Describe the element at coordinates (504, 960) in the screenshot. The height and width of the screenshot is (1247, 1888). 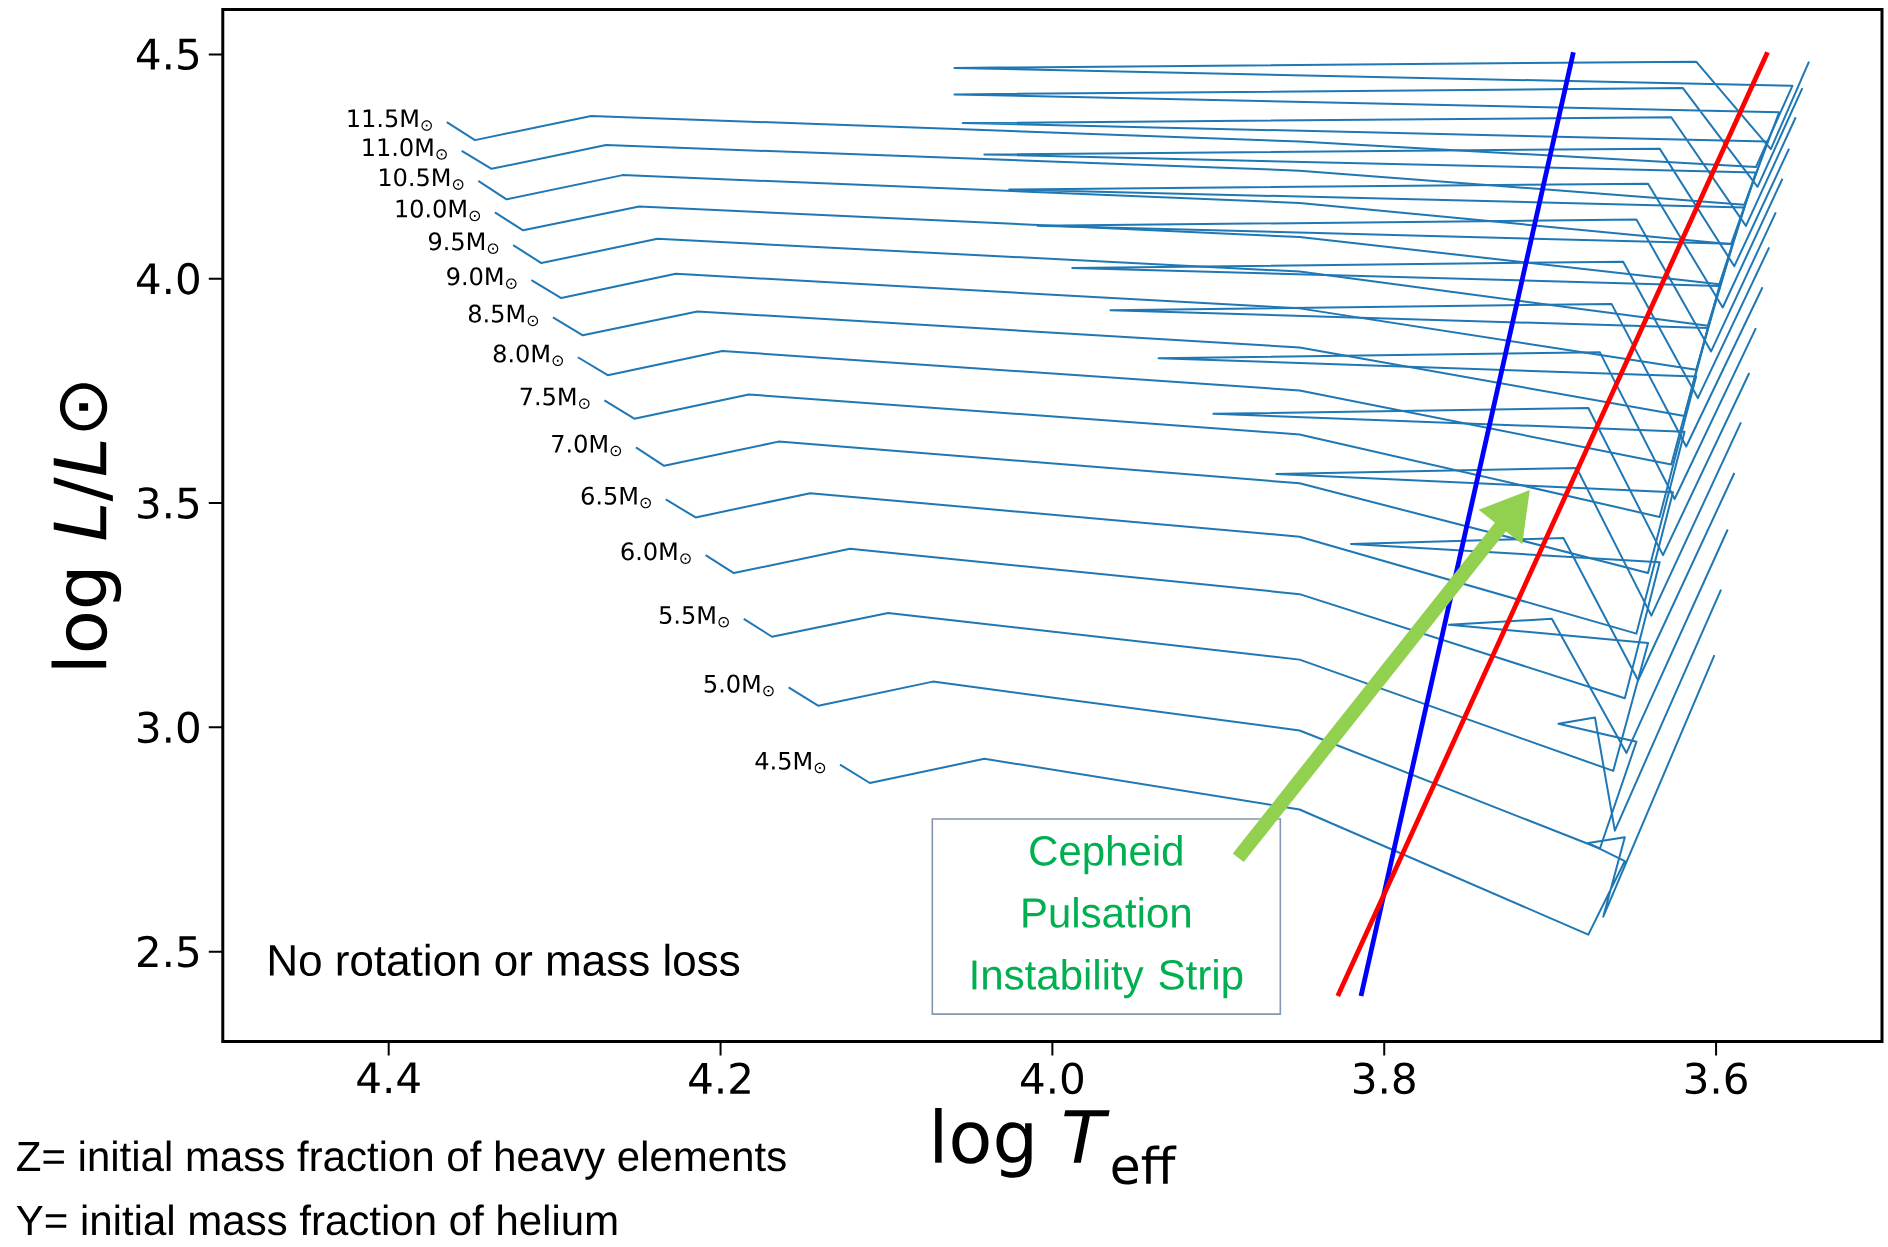
I see `annotation: No rotation or mass loss` at that location.